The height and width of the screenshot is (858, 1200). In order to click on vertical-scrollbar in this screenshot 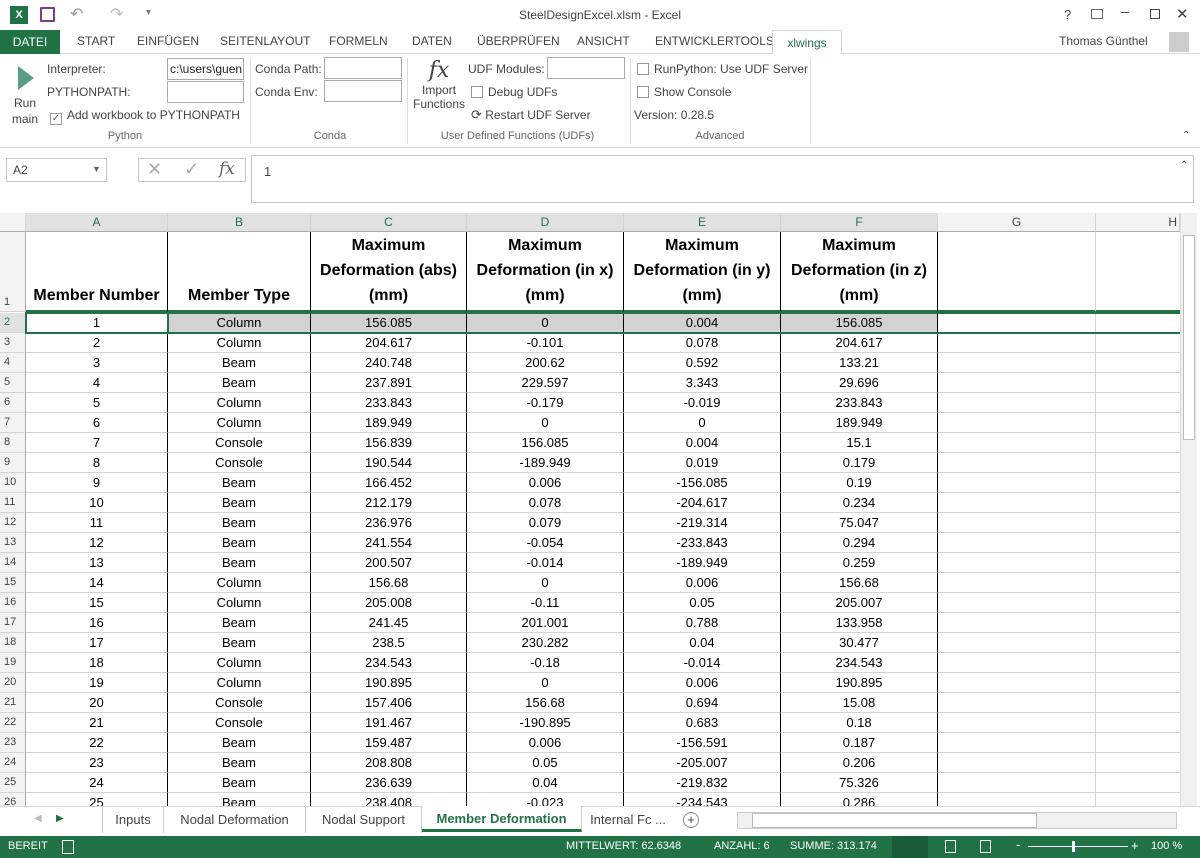, I will do `click(1188, 509)`.